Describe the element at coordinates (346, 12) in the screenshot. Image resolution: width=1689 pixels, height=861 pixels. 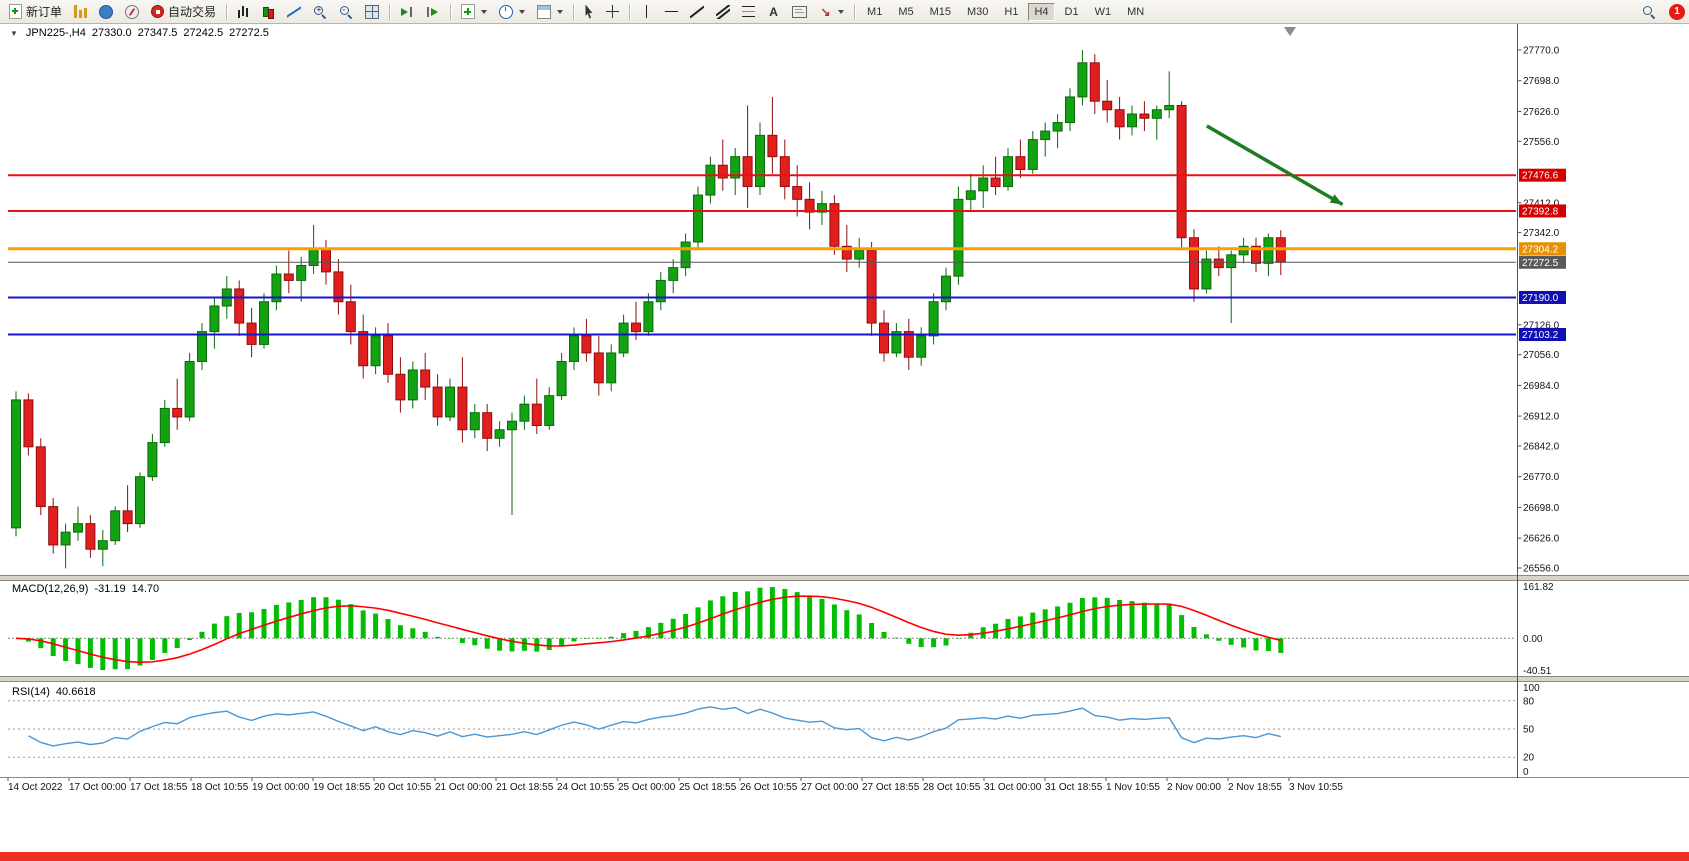
I see `zoom-out-button: -` at that location.